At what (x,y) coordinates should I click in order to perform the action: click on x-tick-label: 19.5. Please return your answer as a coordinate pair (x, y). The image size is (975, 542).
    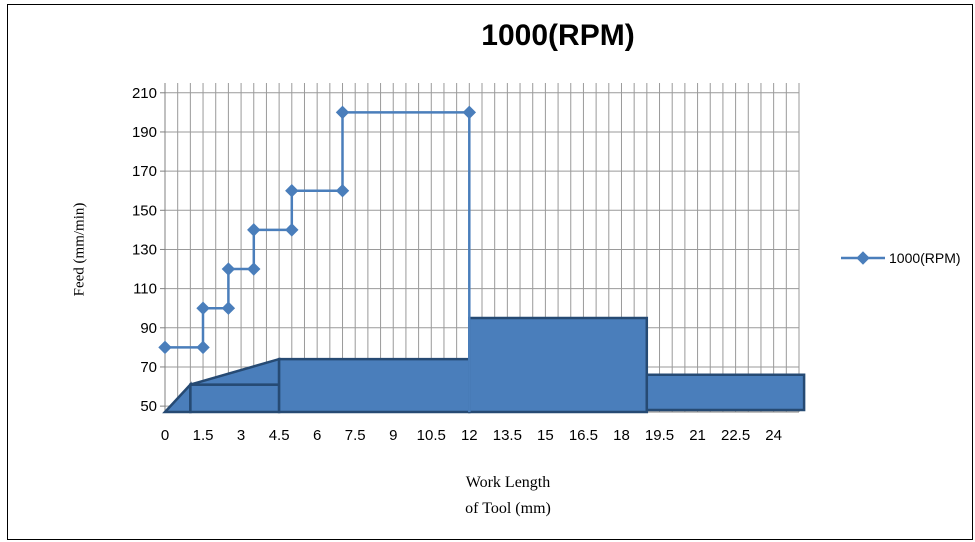
    Looking at the image, I should click on (659, 435).